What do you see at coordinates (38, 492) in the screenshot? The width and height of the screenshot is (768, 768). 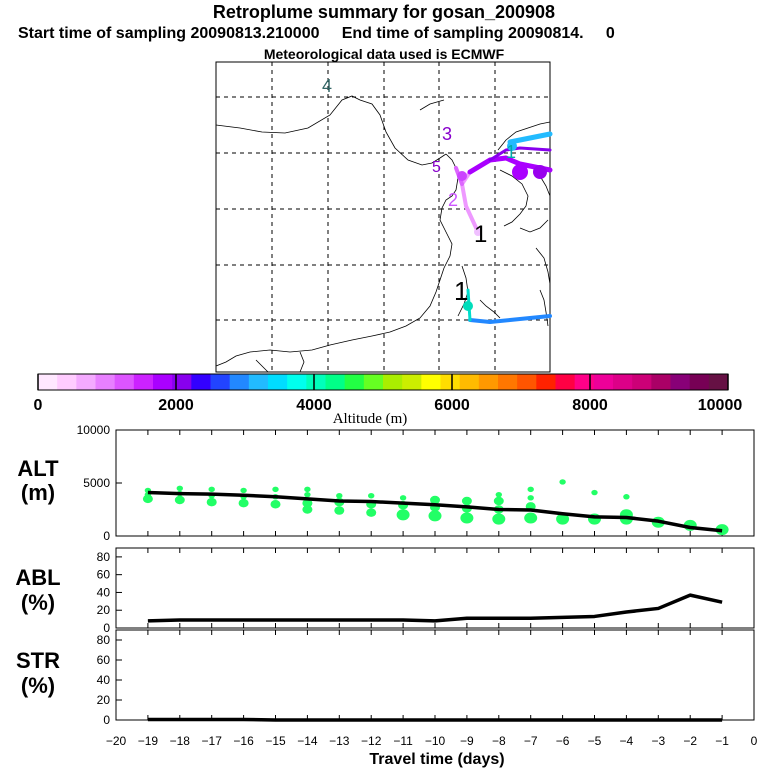 I see `alt-panel-unit: (m)` at bounding box center [38, 492].